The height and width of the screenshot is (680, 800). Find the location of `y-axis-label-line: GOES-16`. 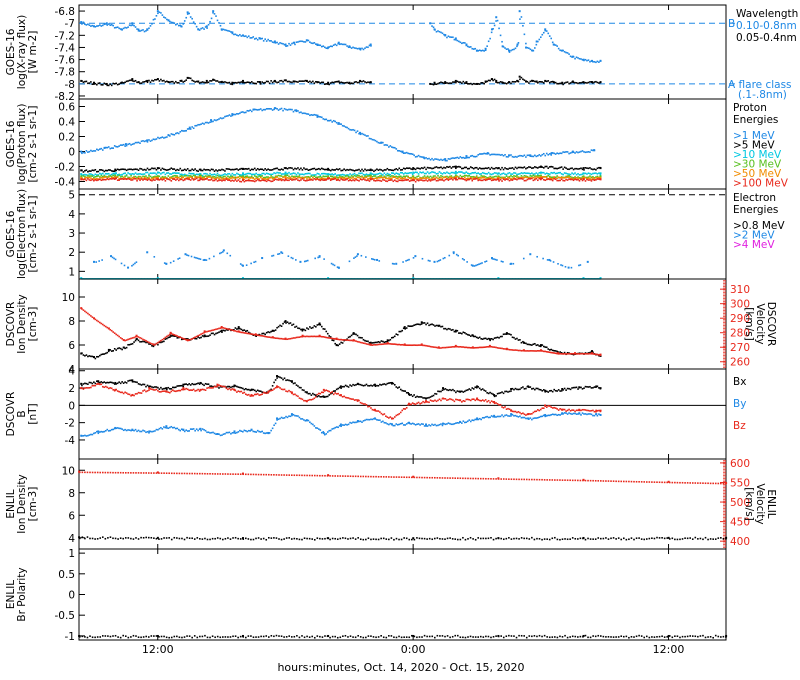

y-axis-label-line: GOES-16 is located at coordinates (11, 51).